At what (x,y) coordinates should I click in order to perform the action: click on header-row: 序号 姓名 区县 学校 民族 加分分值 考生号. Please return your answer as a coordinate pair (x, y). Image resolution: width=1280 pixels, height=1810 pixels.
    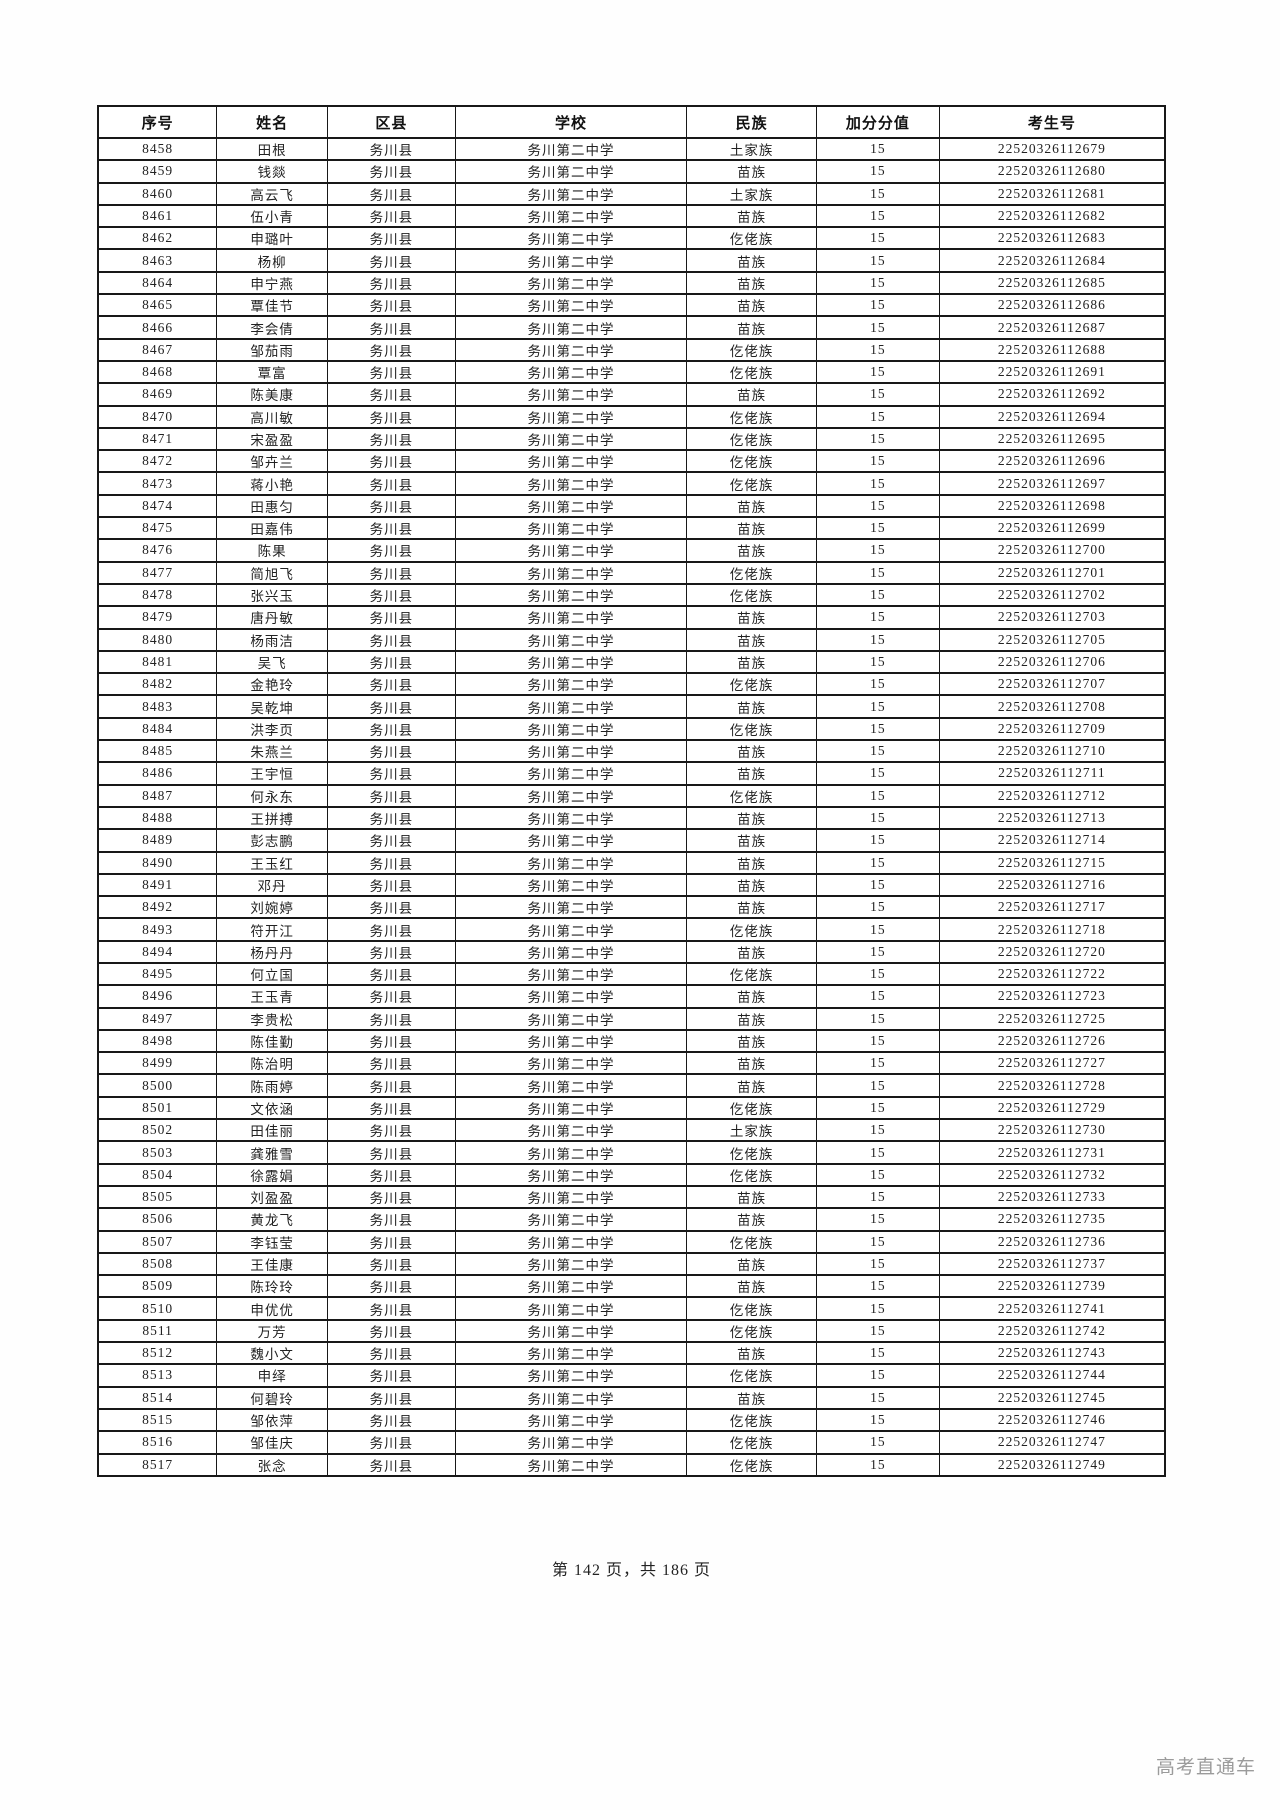
    Looking at the image, I should click on (631, 122).